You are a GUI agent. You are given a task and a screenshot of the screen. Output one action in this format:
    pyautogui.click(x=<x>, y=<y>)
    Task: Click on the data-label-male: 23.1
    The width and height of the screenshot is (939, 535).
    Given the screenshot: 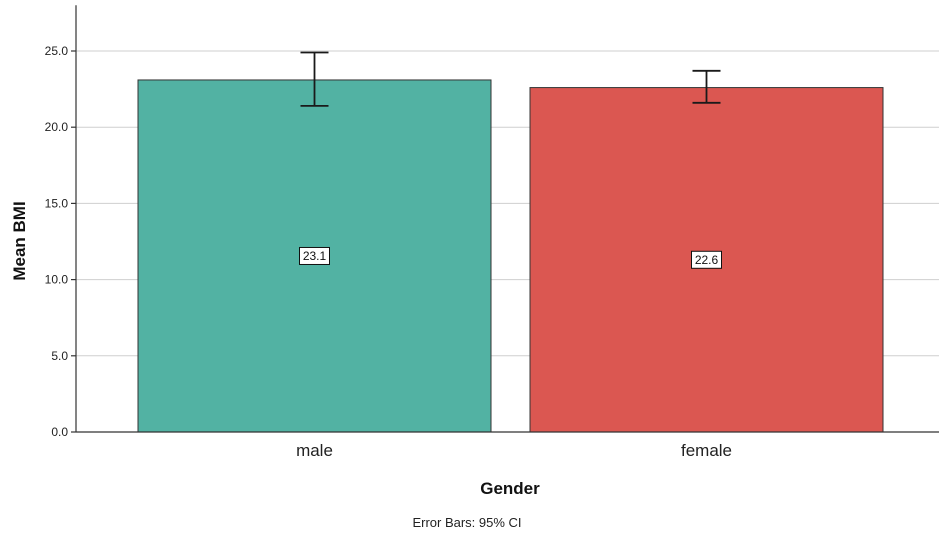 What is the action you would take?
    pyautogui.click(x=315, y=256)
    